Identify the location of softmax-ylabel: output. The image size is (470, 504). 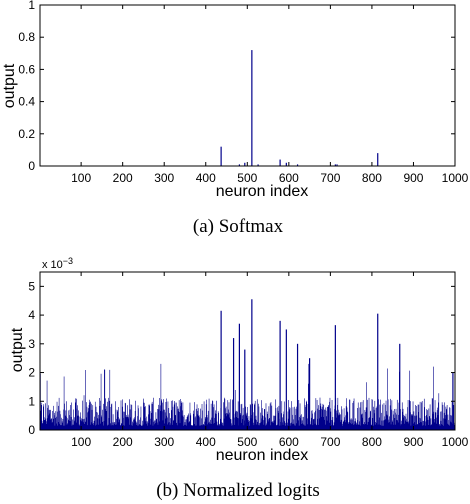
(9, 85).